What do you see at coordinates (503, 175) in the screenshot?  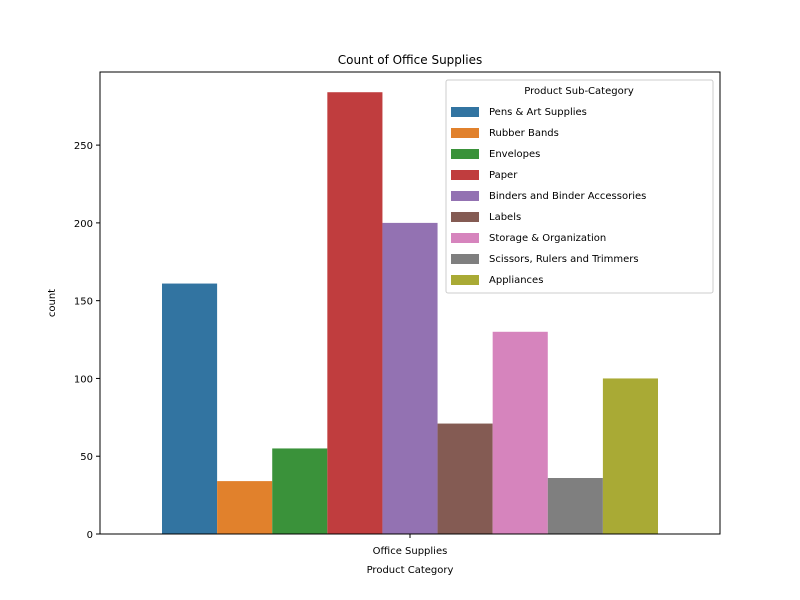 I see `legend-entry-label: Paper` at bounding box center [503, 175].